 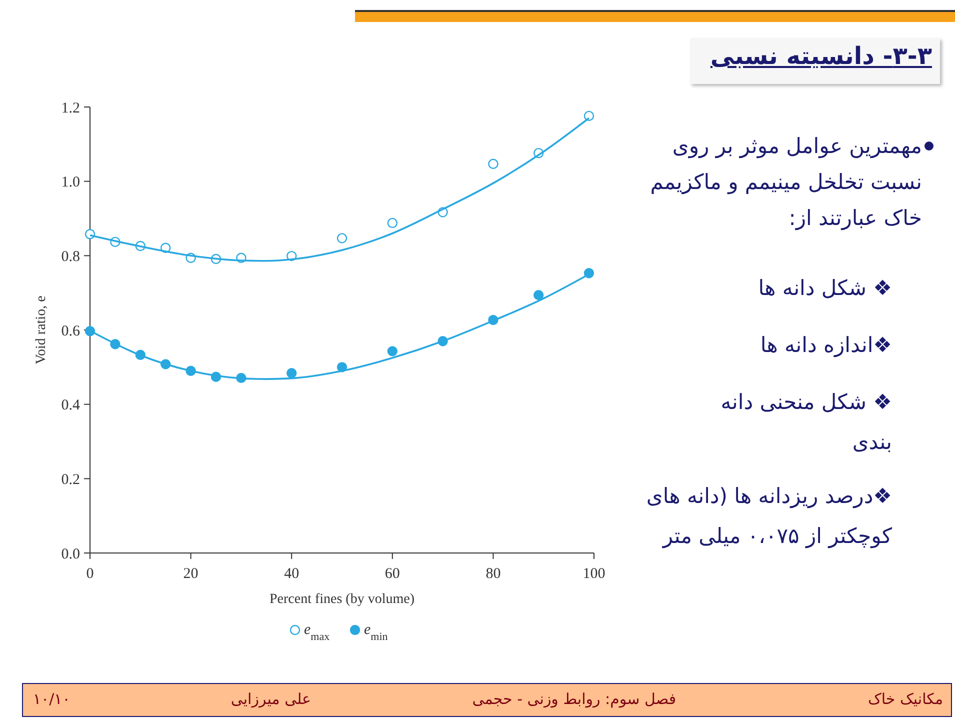 I want to click on x-axis-title: Percent fines (by volume), so click(x=342, y=599).